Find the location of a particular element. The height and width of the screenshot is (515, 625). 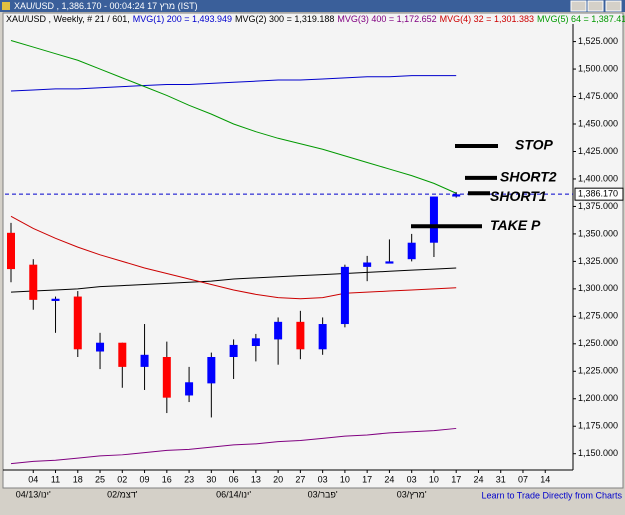

y-tick-label: 1,275.000 is located at coordinates (598, 316).